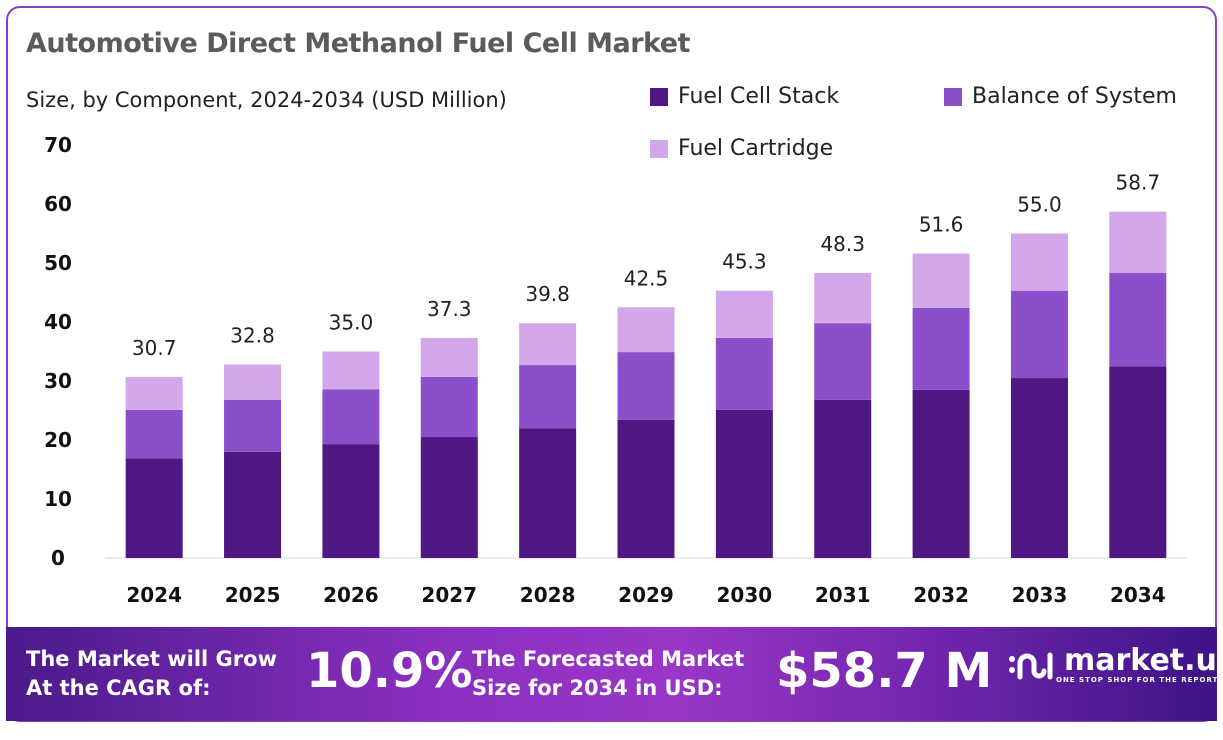 This screenshot has width=1223, height=740. What do you see at coordinates (646, 278) in the screenshot?
I see `total-label: 42.5` at bounding box center [646, 278].